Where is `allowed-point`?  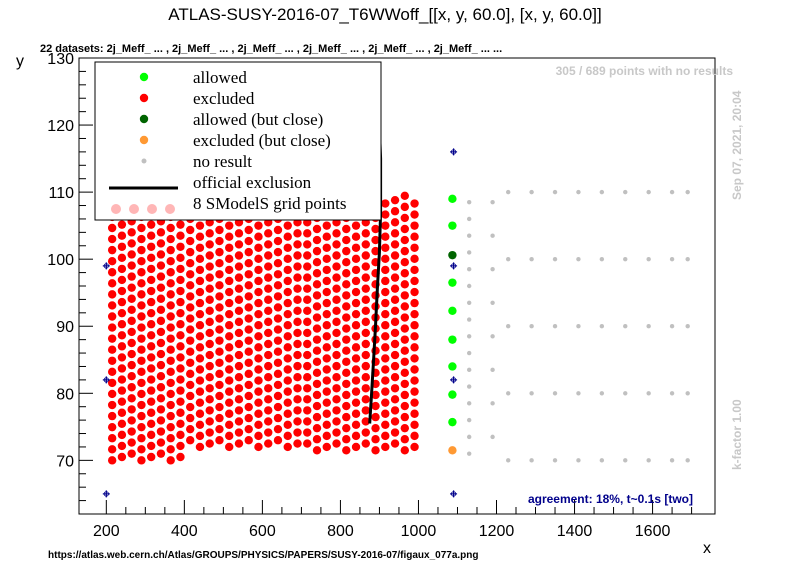 allowed-point is located at coordinates (452, 366).